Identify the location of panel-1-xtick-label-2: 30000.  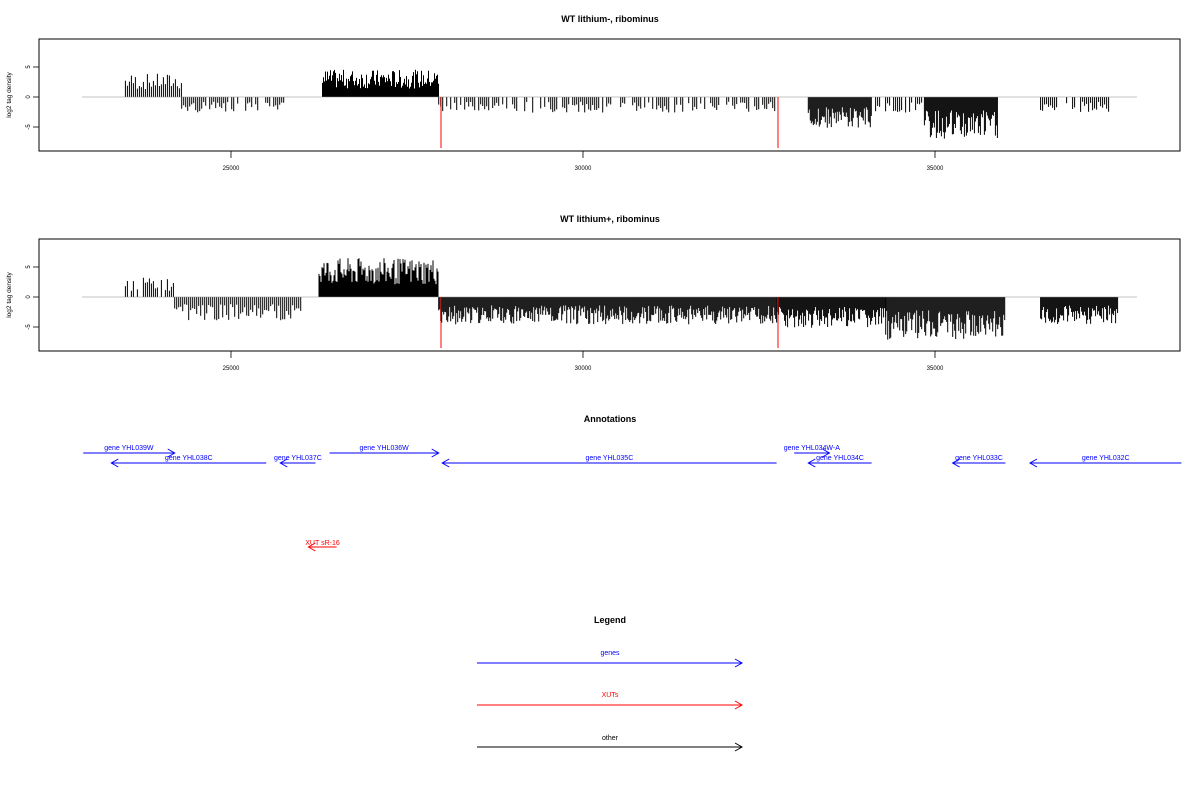
(583, 169).